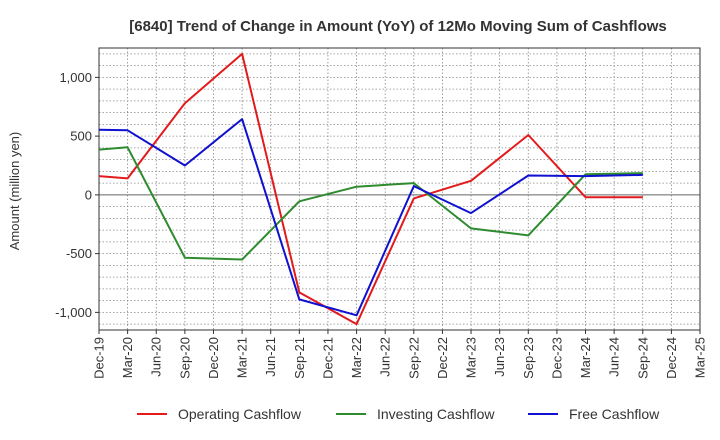 The width and height of the screenshot is (720, 440). What do you see at coordinates (81, 136) in the screenshot?
I see `y-tick-label: 500` at bounding box center [81, 136].